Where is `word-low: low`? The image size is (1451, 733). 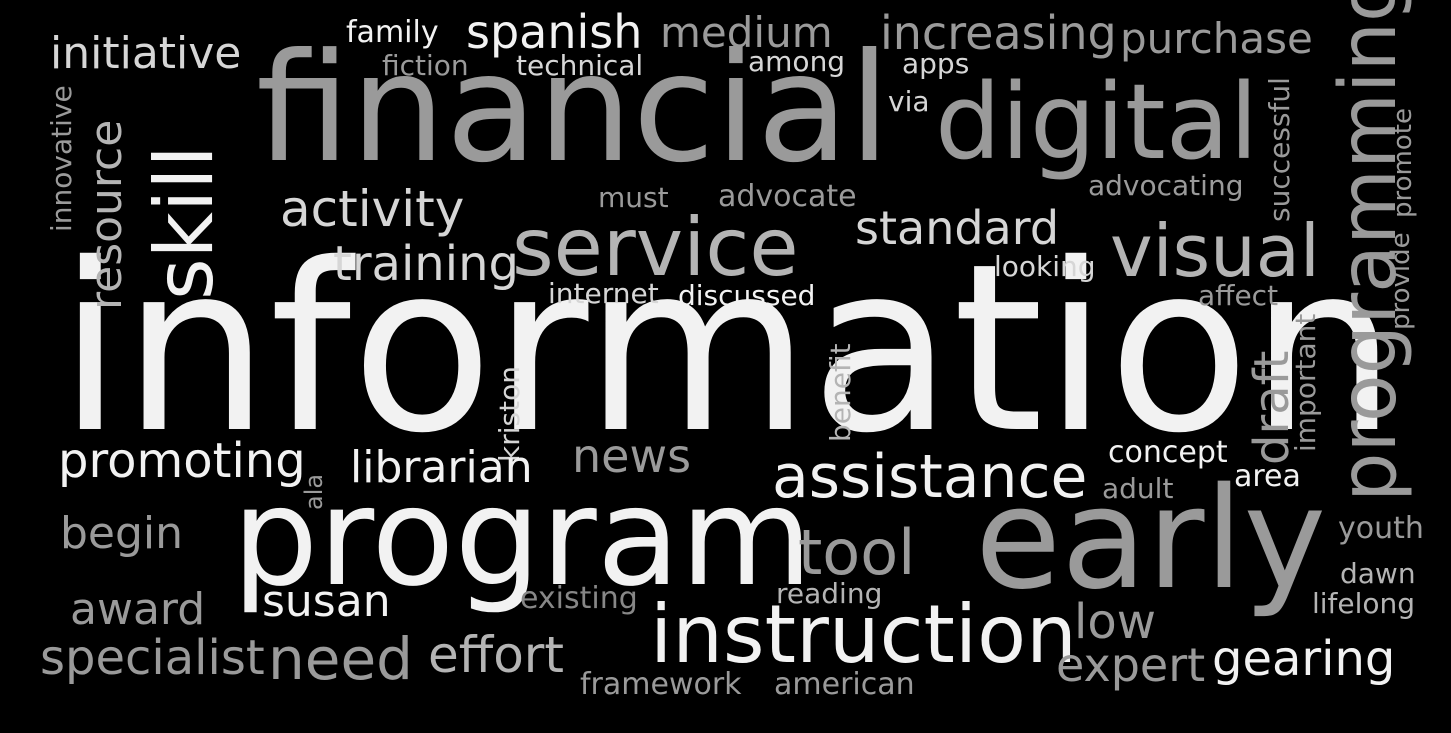 word-low: low is located at coordinates (1115, 622).